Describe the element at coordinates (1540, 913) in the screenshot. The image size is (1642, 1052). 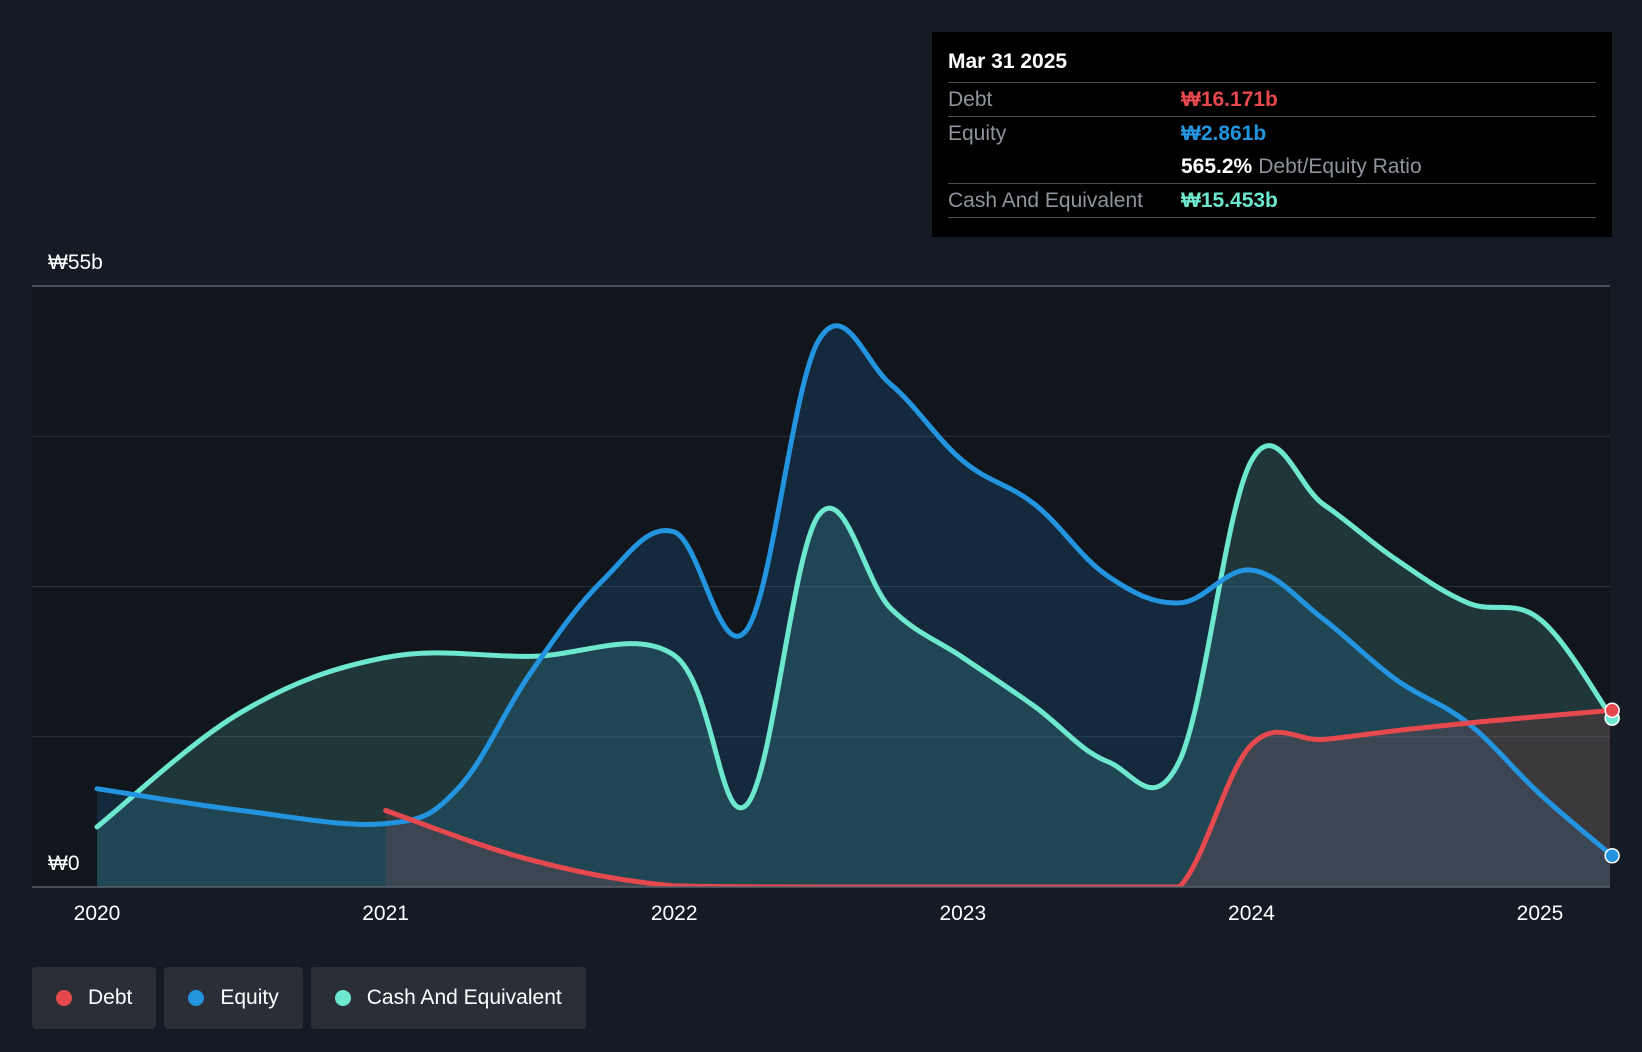
I see `x-tick-label: 2025` at that location.